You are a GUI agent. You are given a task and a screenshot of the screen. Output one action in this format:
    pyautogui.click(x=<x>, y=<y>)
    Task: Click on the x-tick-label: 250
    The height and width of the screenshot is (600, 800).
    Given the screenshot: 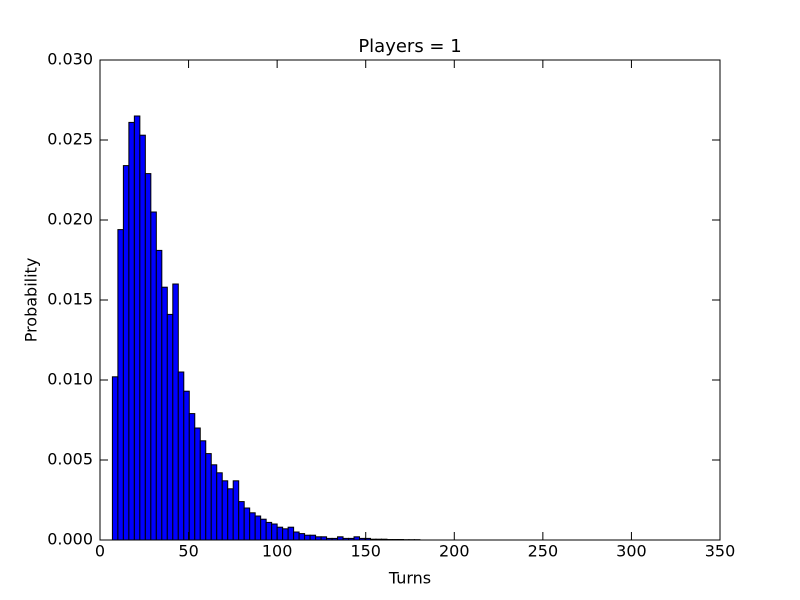 What is the action you would take?
    pyautogui.click(x=543, y=551)
    